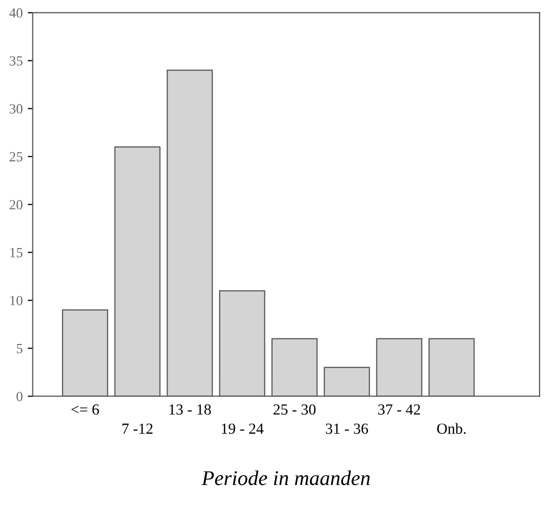  I want to click on x-tick-label: Onb., so click(451, 428).